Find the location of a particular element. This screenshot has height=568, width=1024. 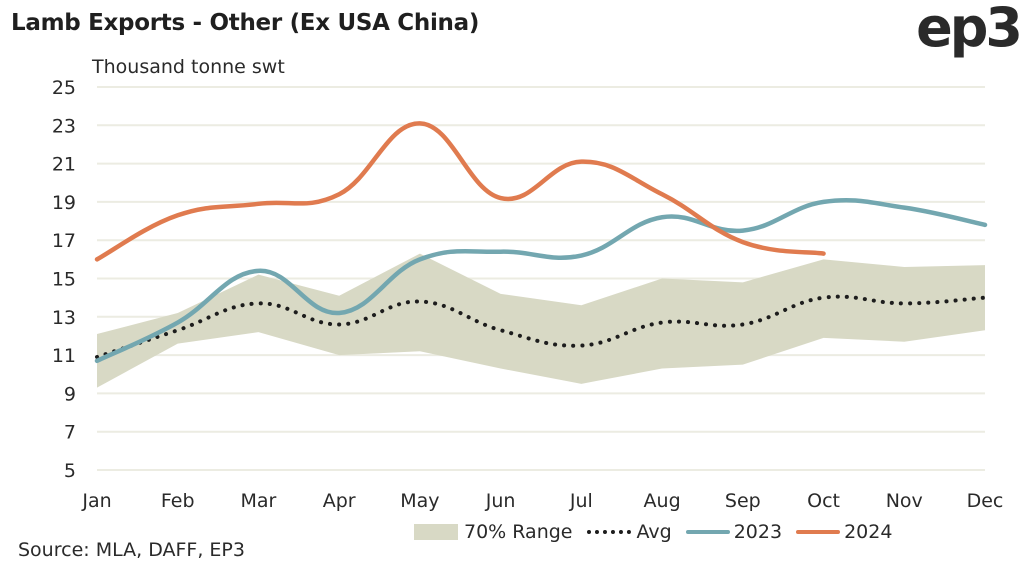

x-tick-label: May is located at coordinates (419, 501).